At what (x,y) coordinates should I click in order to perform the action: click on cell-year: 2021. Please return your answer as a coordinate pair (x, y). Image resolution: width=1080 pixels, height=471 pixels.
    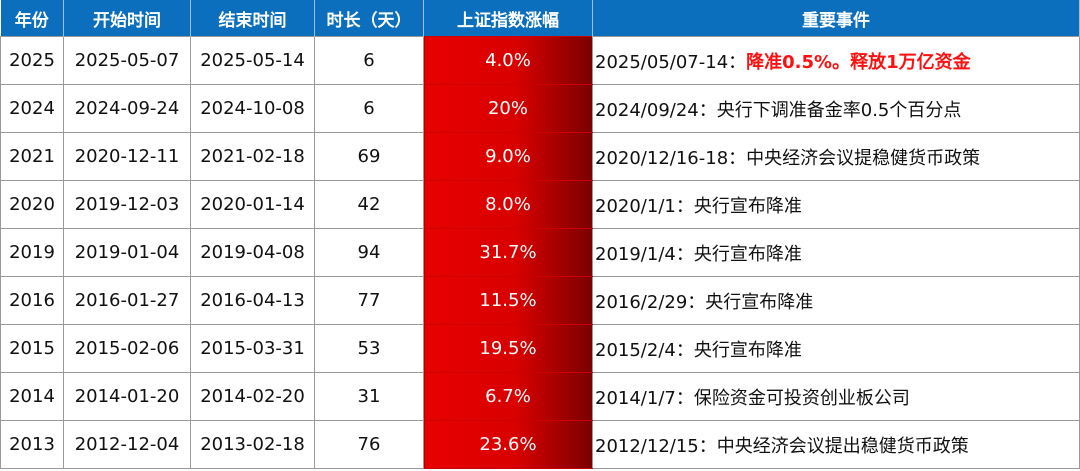
    Looking at the image, I should click on (32, 156).